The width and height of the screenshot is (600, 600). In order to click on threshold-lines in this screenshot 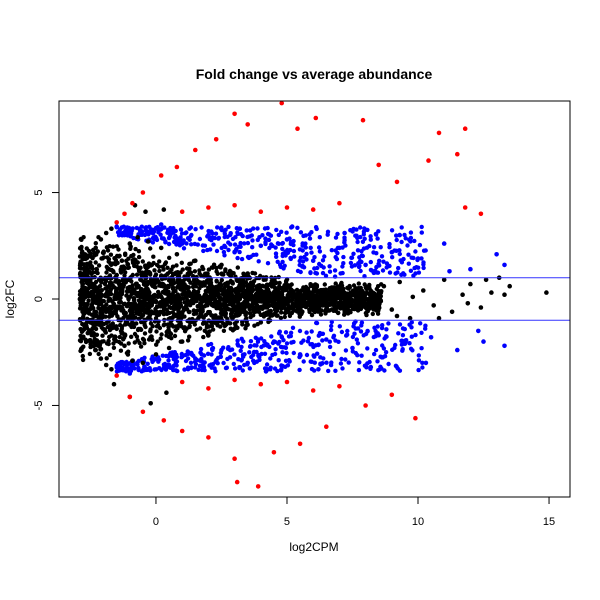, I will do `click(314, 299)`.